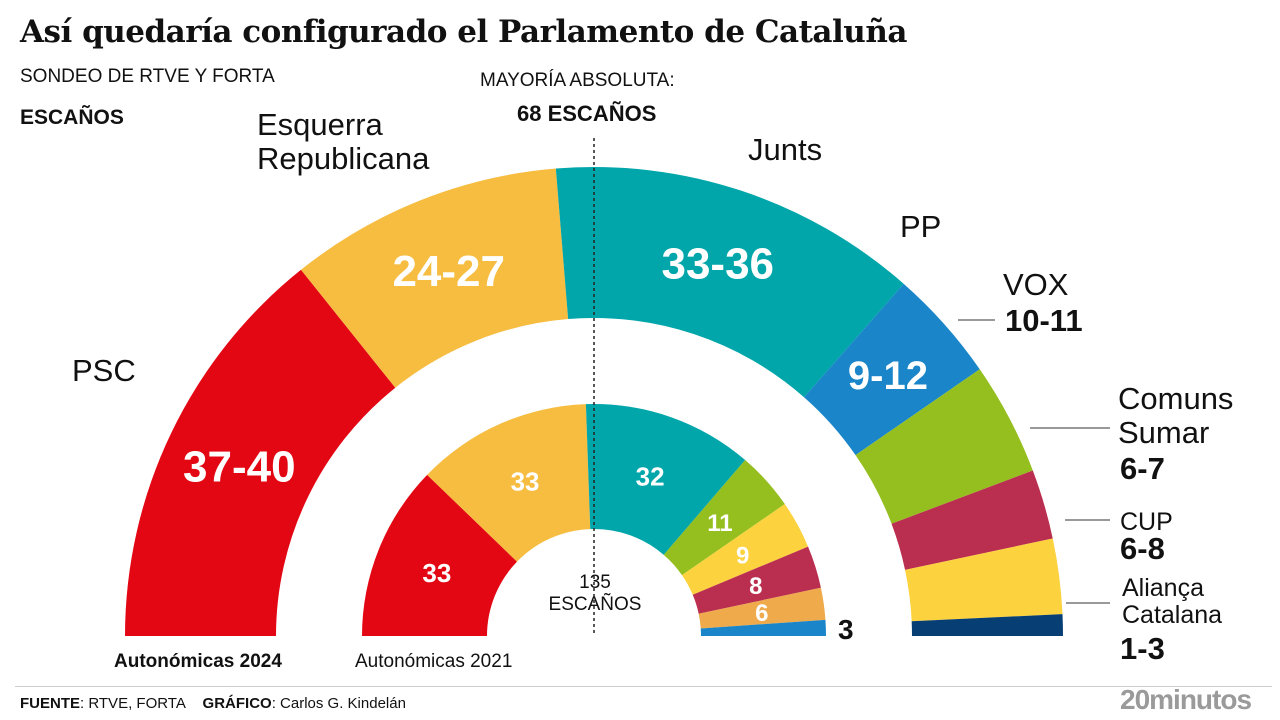 The image size is (1280, 720). Describe the element at coordinates (436, 573) in the screenshot. I see `inner-value-0: 33` at that location.